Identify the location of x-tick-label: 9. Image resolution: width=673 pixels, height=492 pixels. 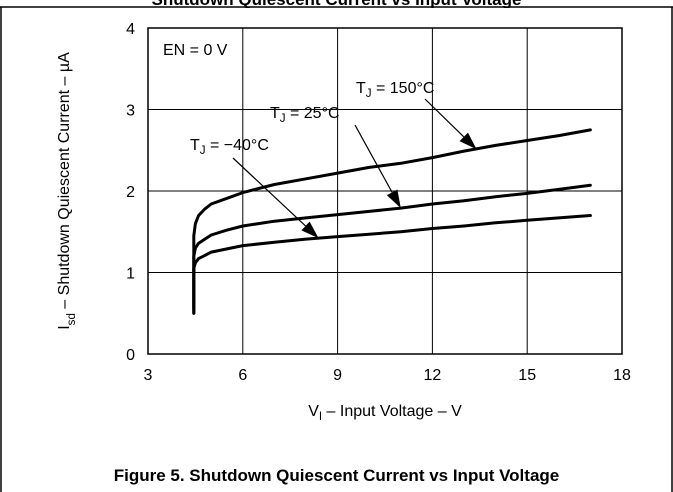
(337, 375).